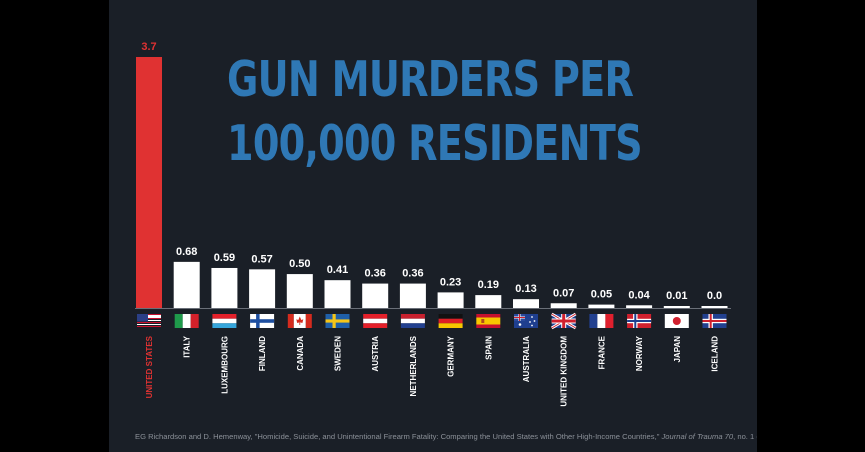 This screenshot has height=452, width=865. What do you see at coordinates (375, 295) in the screenshot?
I see `bar-austria` at bounding box center [375, 295].